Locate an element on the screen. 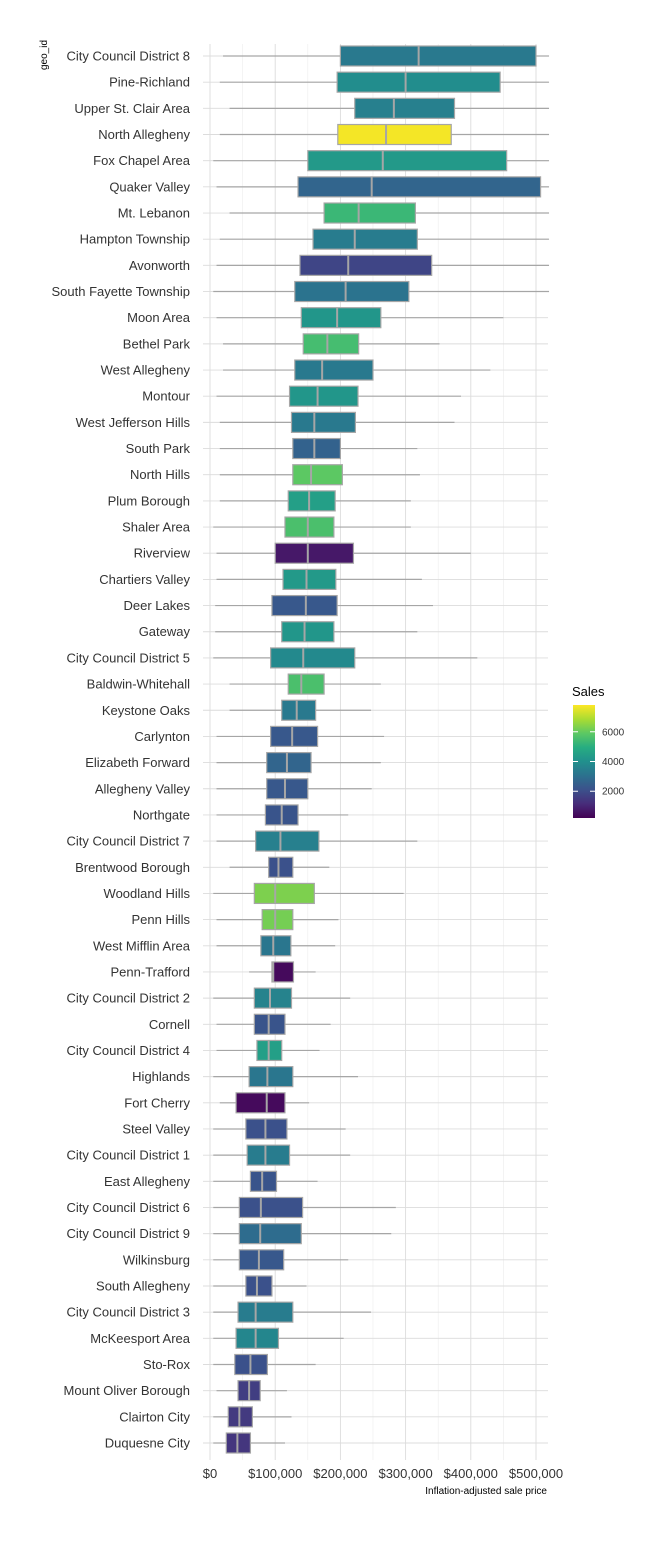 The image size is (672, 1541). legend-colorbar is located at coordinates (584, 761).